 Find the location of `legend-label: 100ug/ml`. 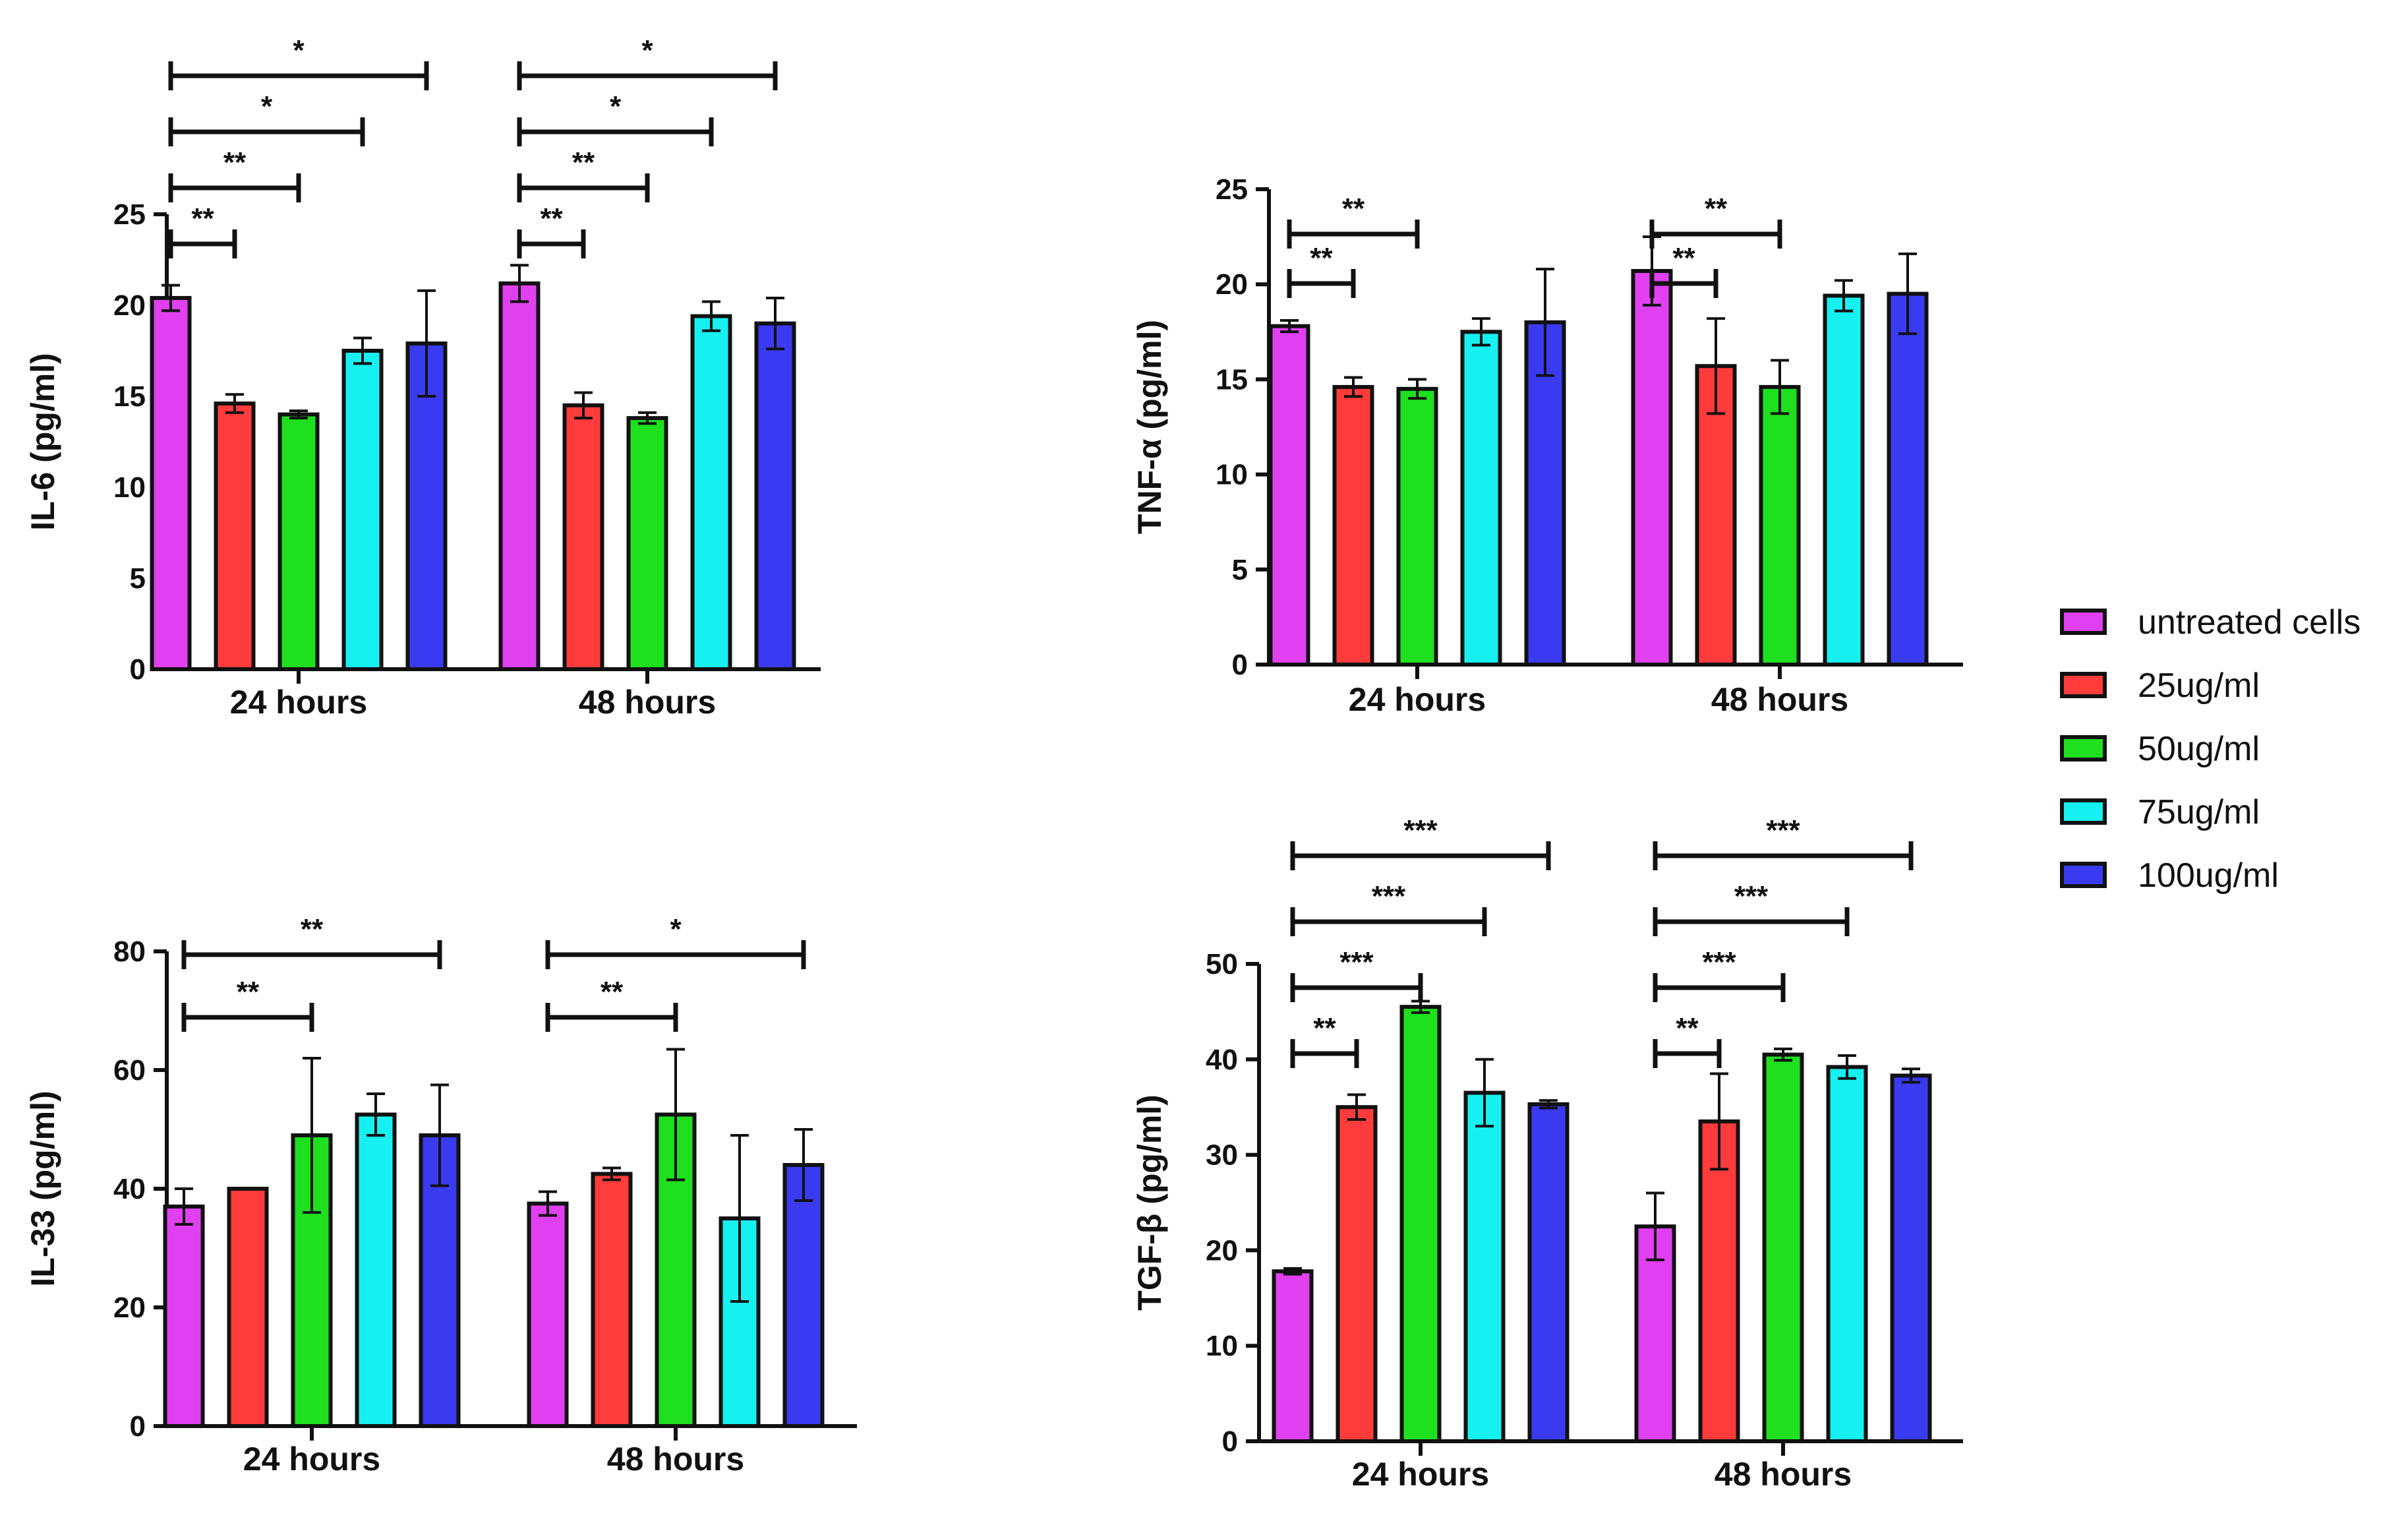

legend-label: 100ug/ml is located at coordinates (2208, 875).